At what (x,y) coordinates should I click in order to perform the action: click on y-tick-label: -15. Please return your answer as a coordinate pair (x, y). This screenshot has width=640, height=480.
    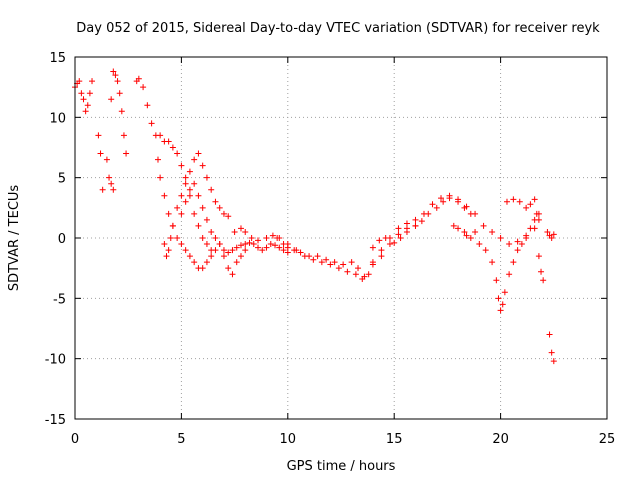
    Looking at the image, I should click on (55, 420).